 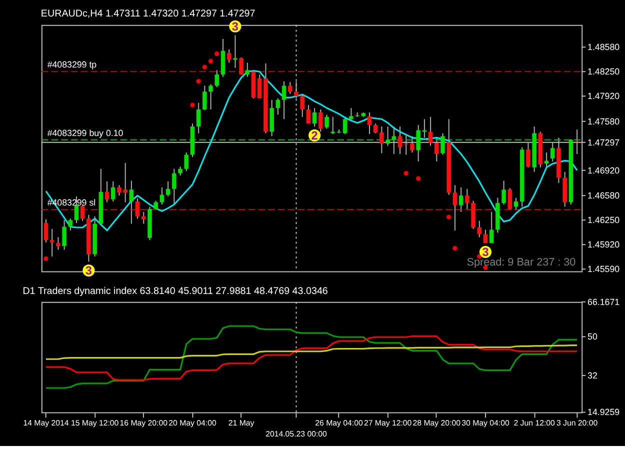 What do you see at coordinates (144, 423) in the screenshot?
I see `x-tick-label: 16 May 20:00` at bounding box center [144, 423].